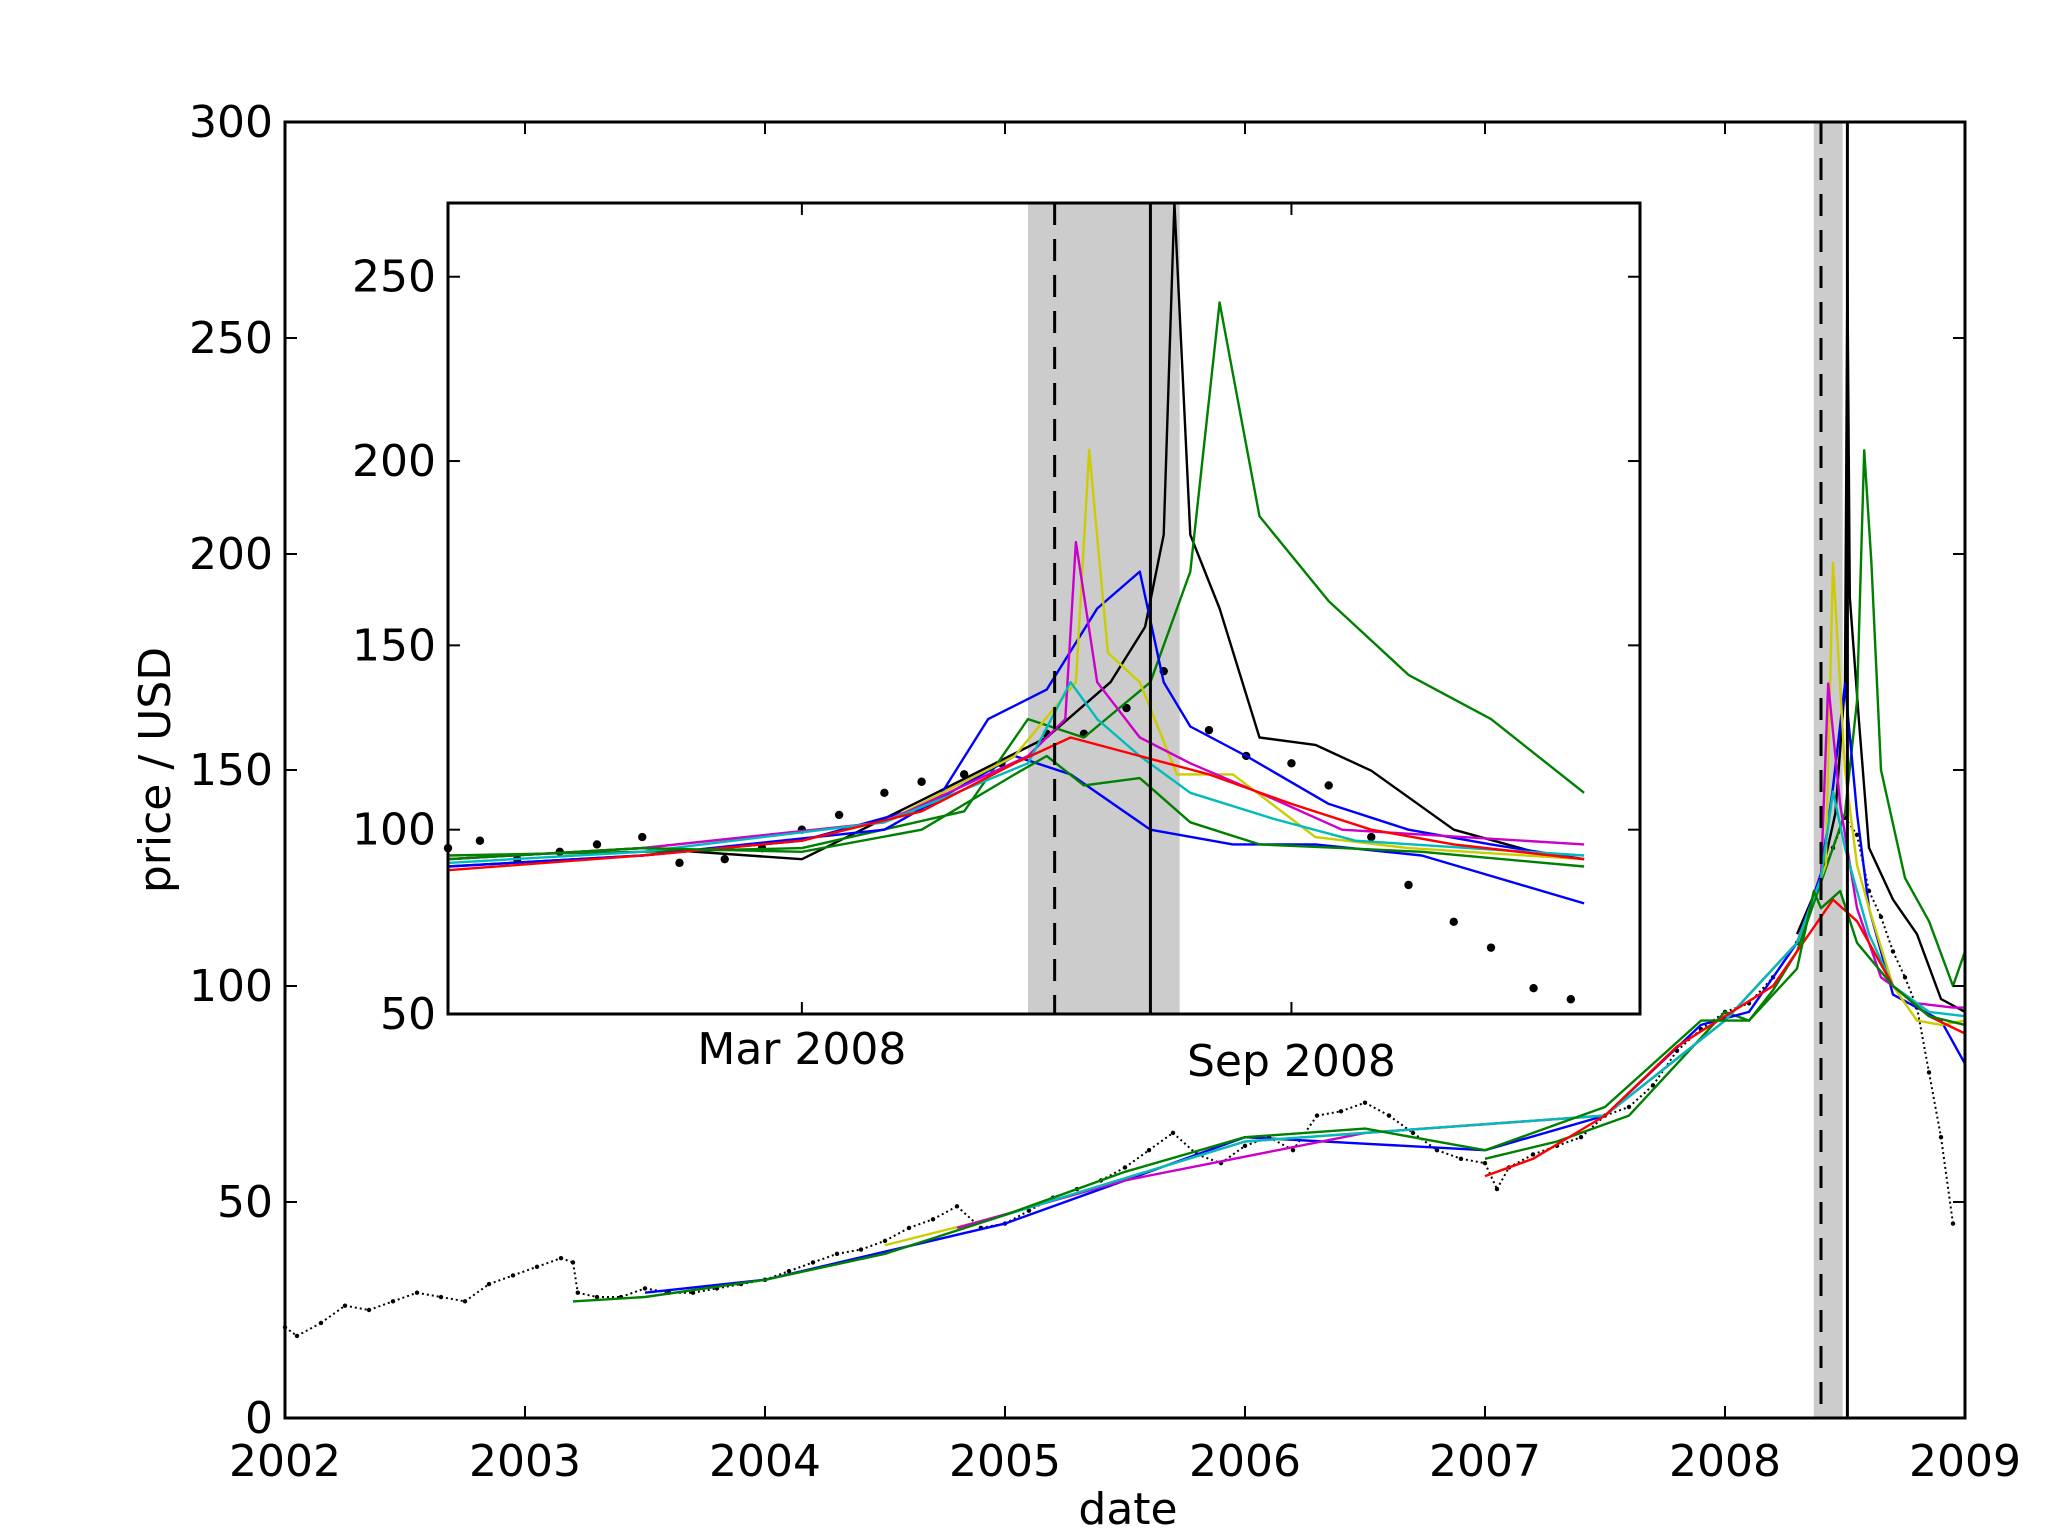  What do you see at coordinates (259, 1418) in the screenshot?
I see `main-ytick-label: 0` at bounding box center [259, 1418].